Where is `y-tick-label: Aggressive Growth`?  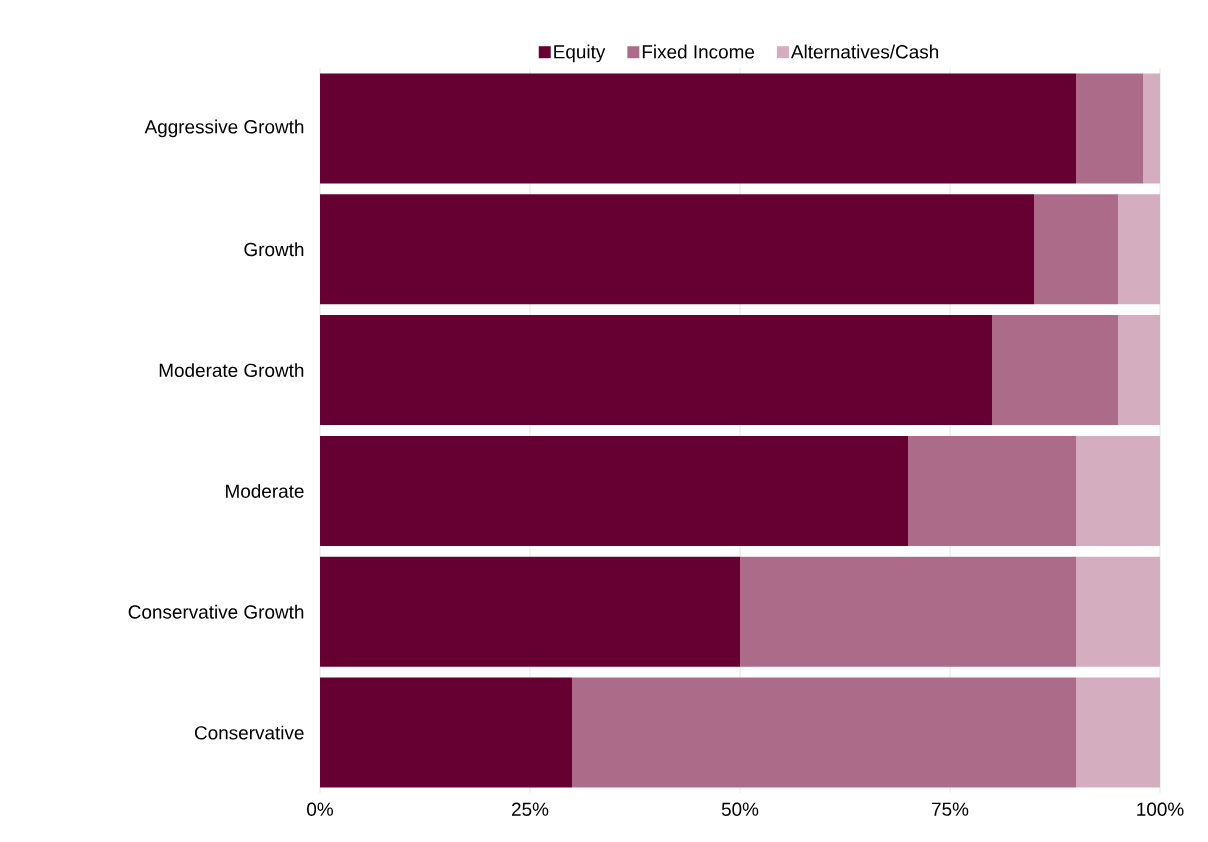
y-tick-label: Aggressive Growth is located at coordinates (224, 128).